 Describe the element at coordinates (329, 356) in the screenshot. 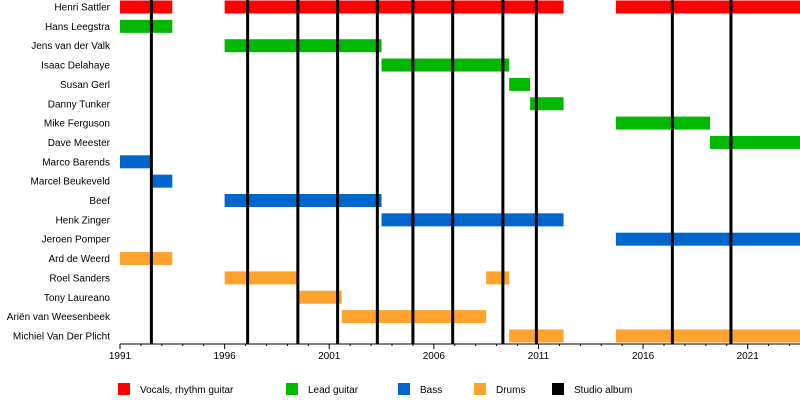

I see `x-tick-label: 2001` at that location.